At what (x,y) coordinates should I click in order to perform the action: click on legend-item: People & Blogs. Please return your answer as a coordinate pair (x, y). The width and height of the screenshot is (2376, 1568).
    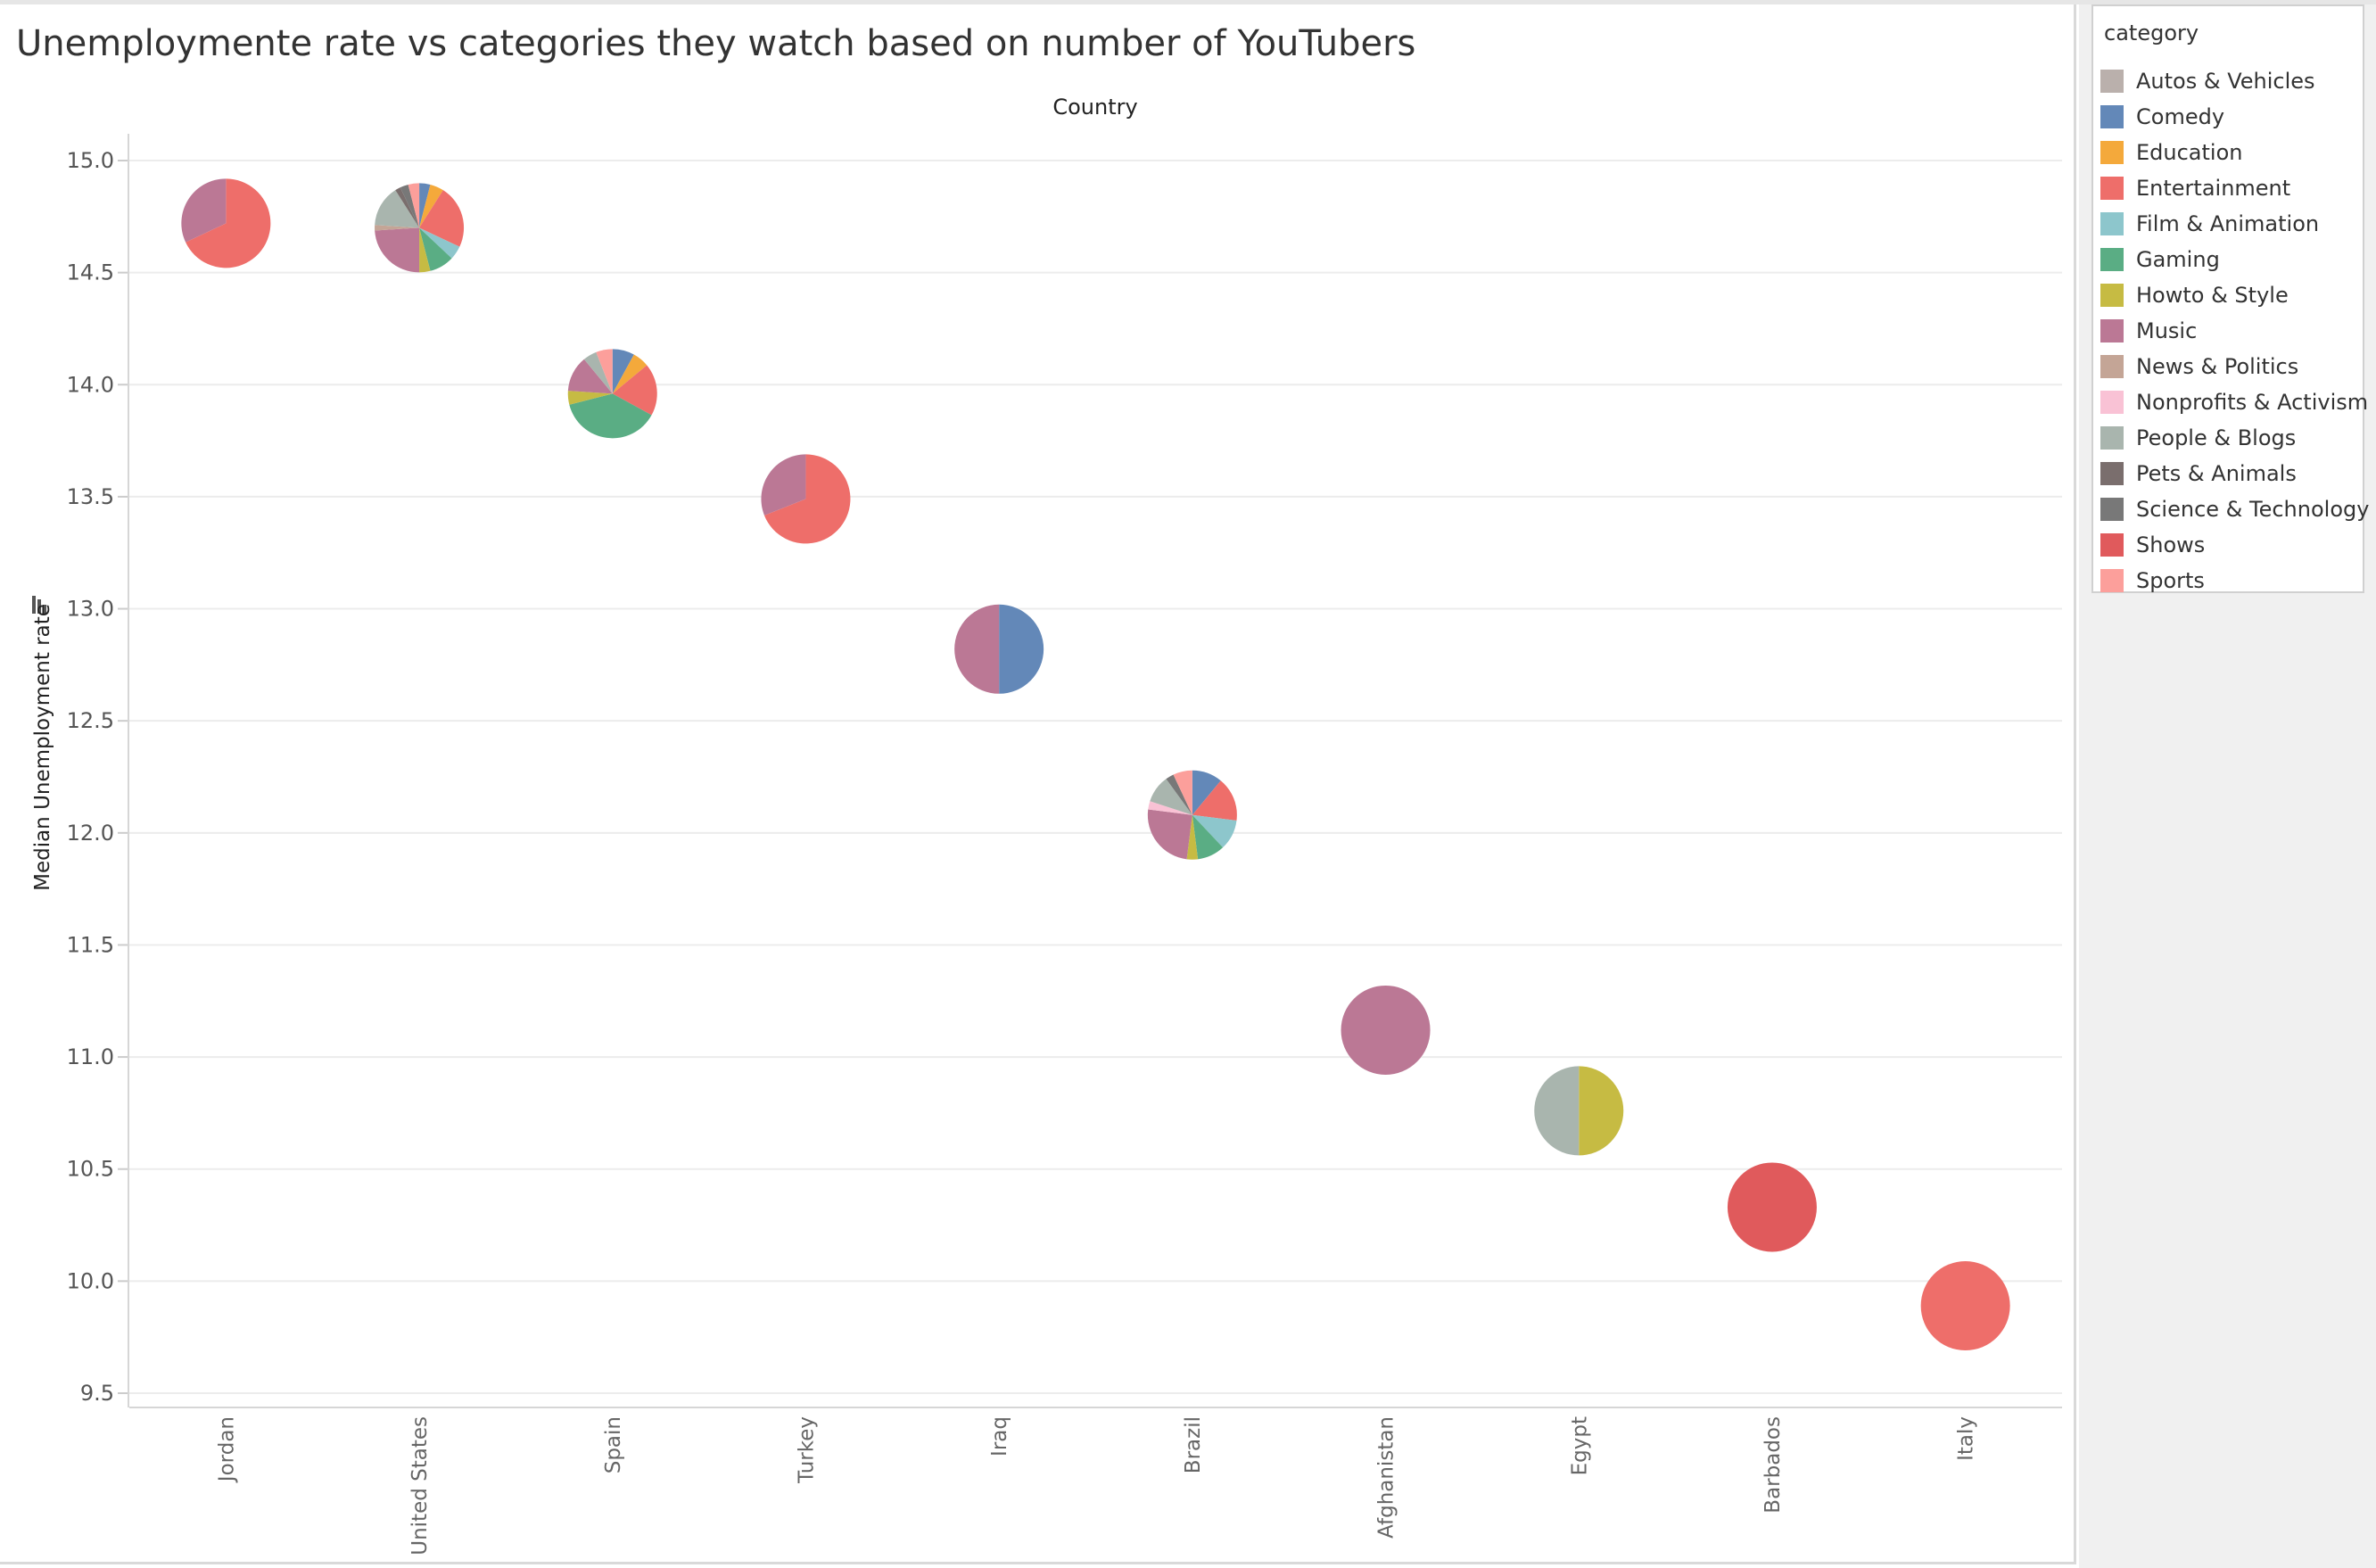
    Looking at the image, I should click on (2234, 438).